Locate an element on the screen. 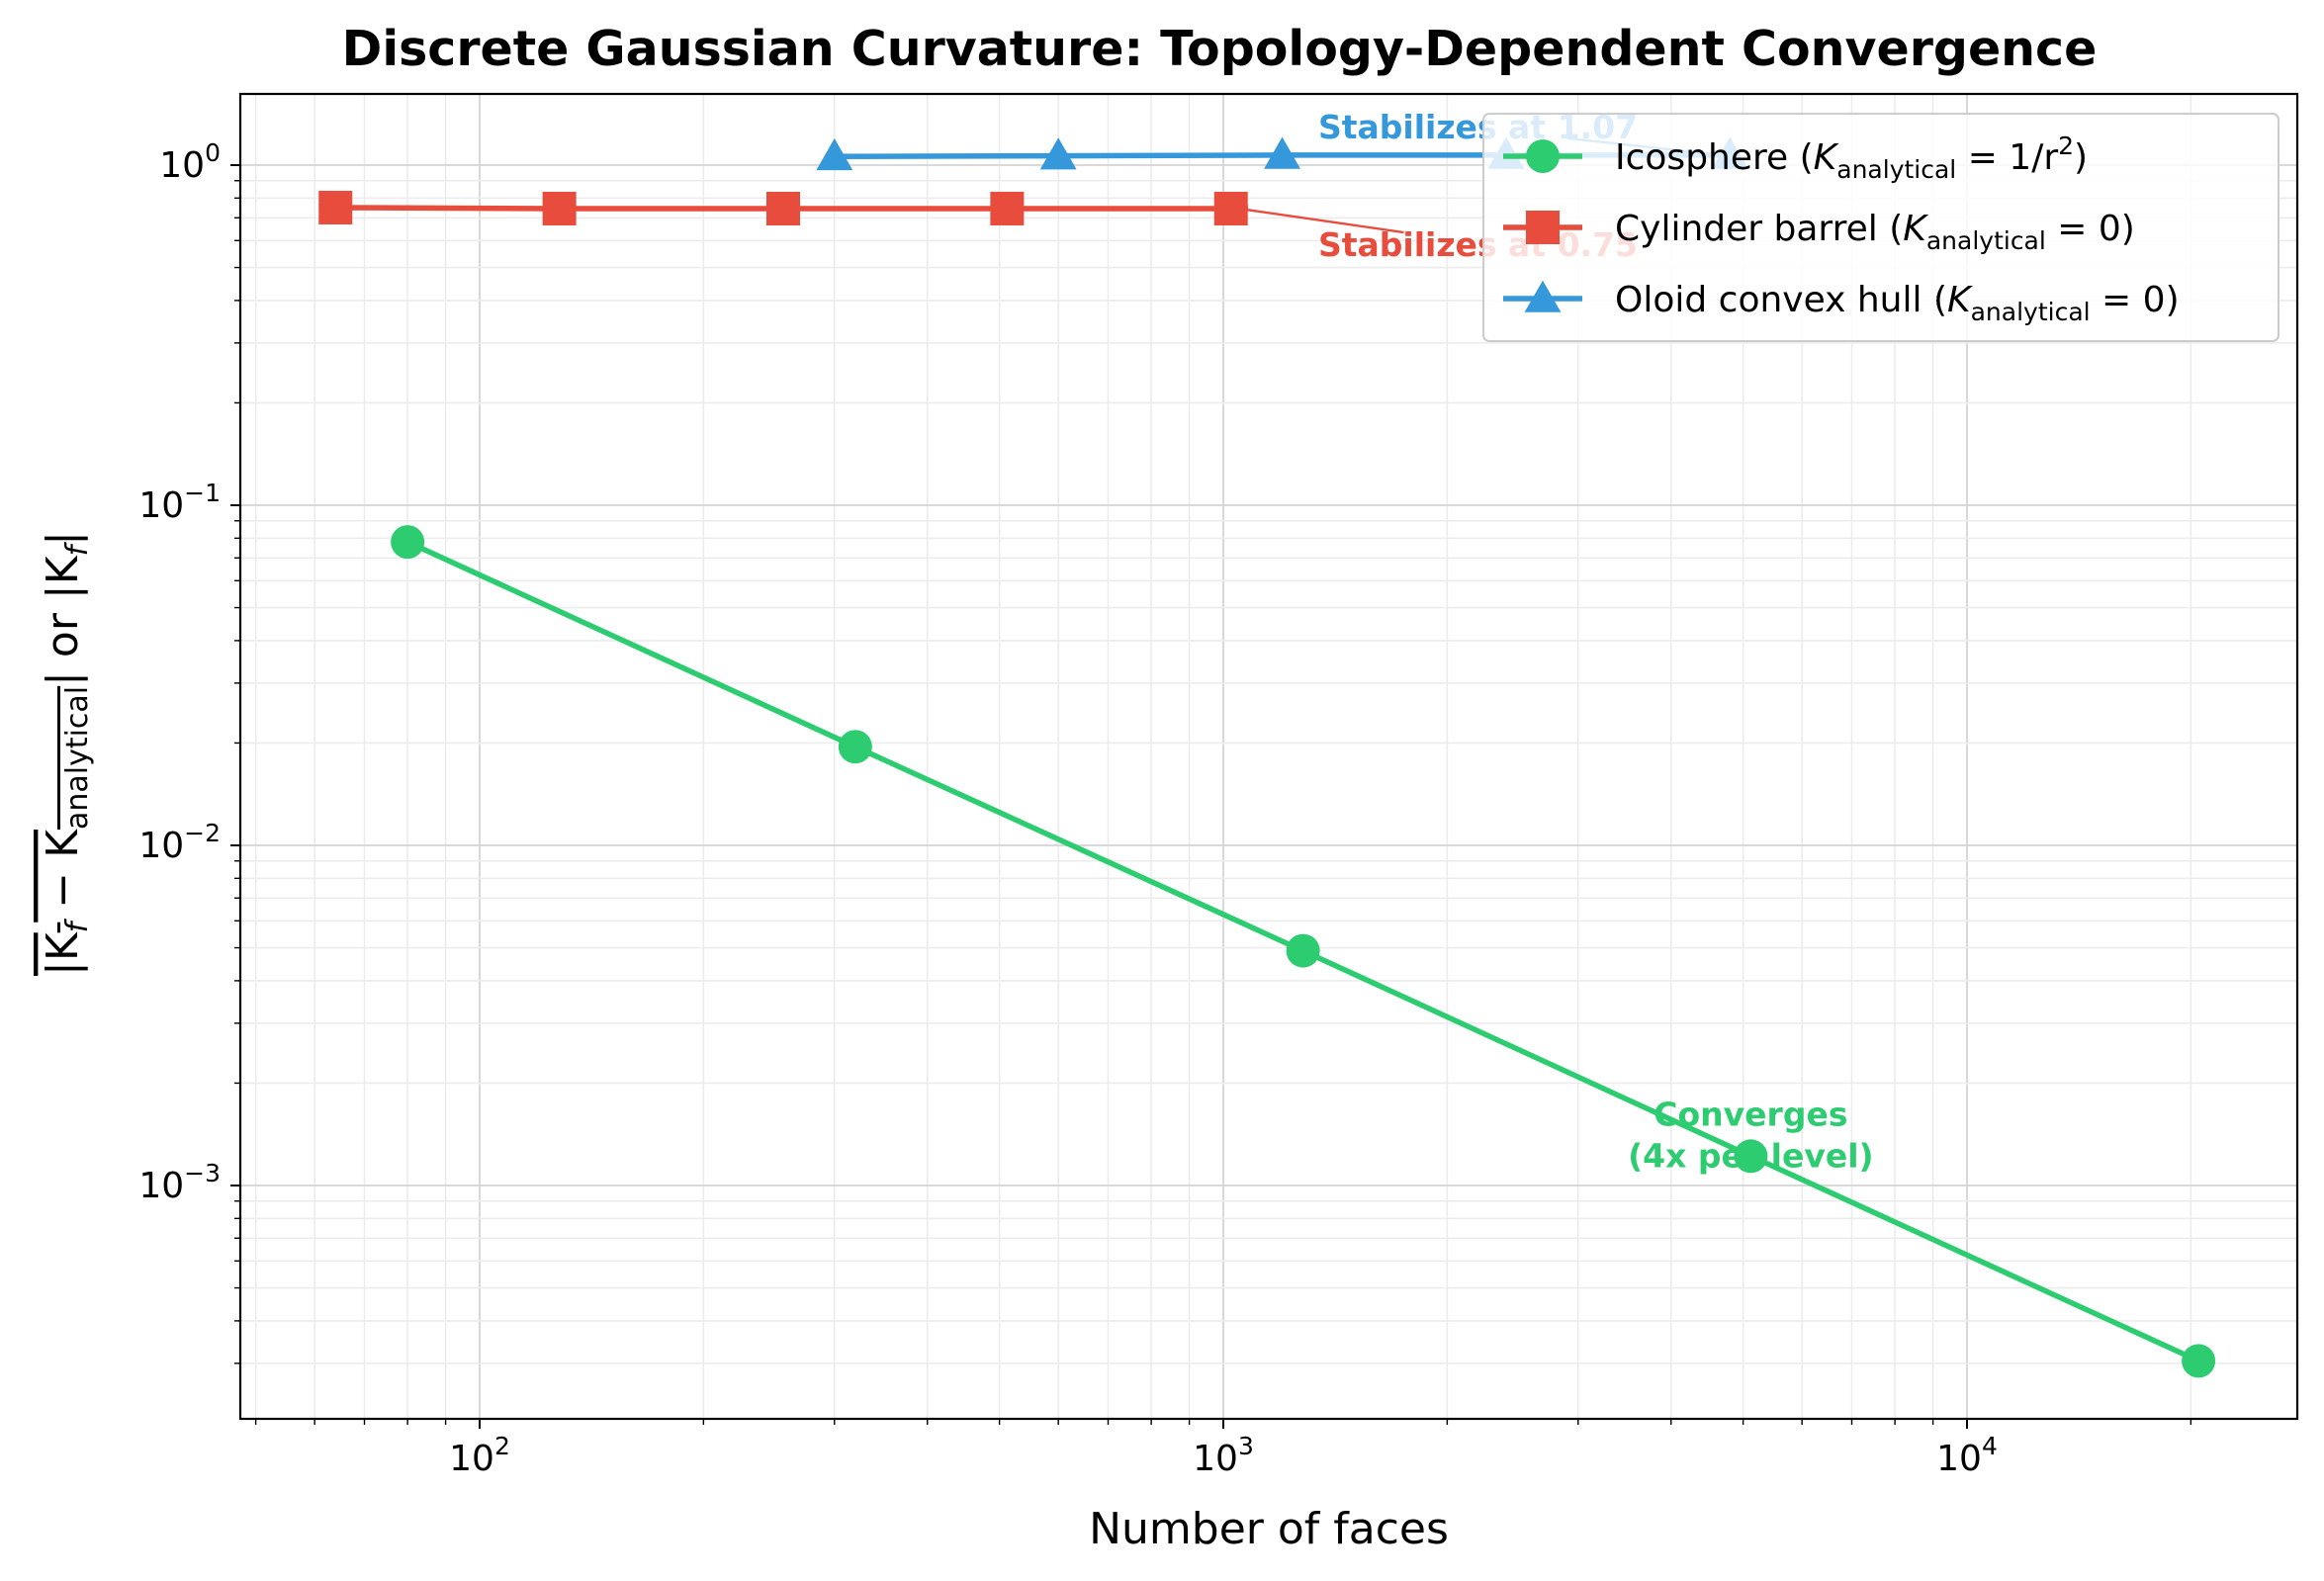  series-cylinder-barrel is located at coordinates (783, 208).